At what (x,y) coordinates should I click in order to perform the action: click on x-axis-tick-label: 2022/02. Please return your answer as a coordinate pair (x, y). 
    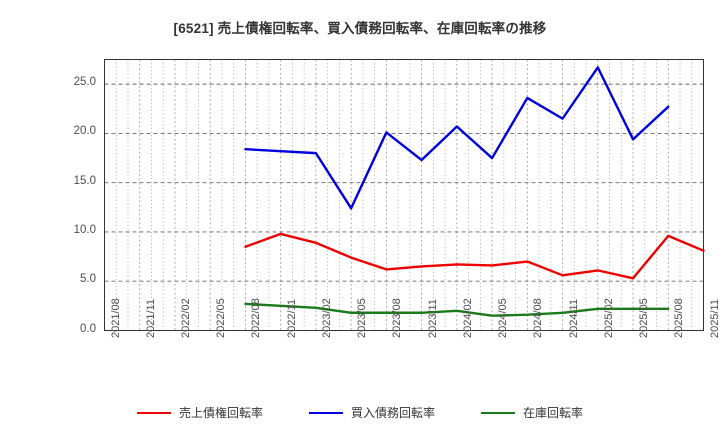
    Looking at the image, I should click on (185, 318).